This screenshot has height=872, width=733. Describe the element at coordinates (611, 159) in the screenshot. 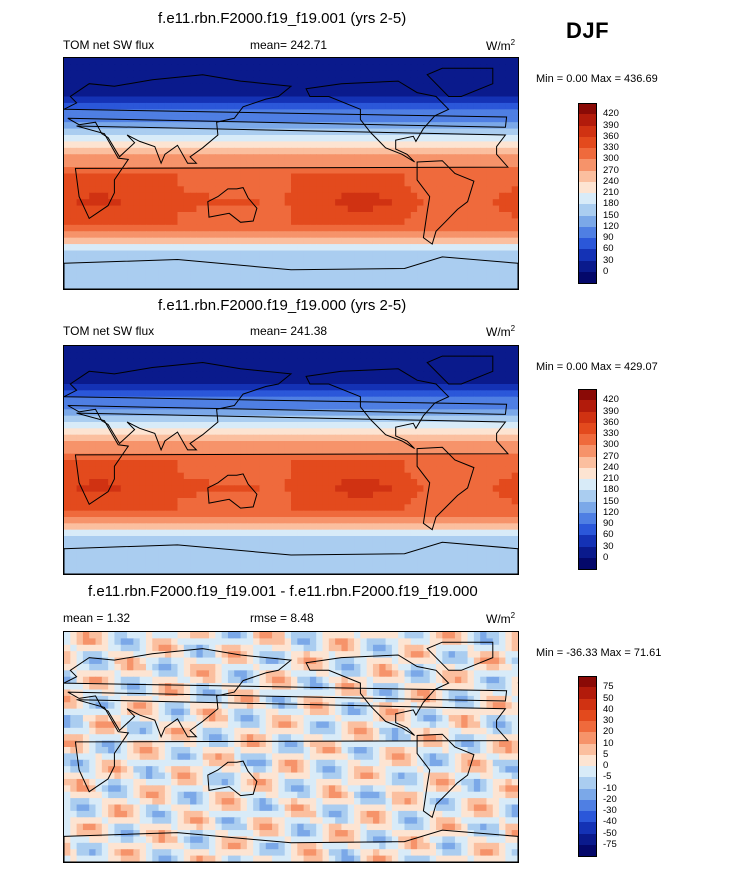

I see `colorbar-tick-label: 300` at that location.